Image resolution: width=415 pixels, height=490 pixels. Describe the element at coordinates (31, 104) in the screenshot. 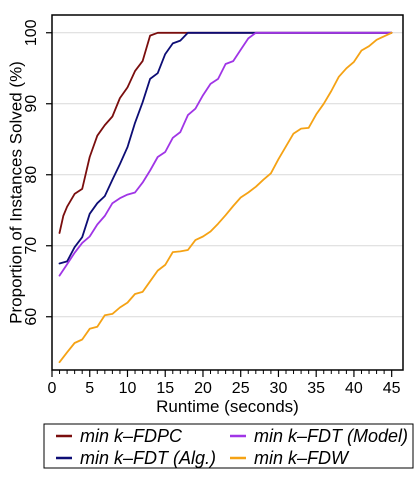

I see `y-tick-label: 90` at that location.